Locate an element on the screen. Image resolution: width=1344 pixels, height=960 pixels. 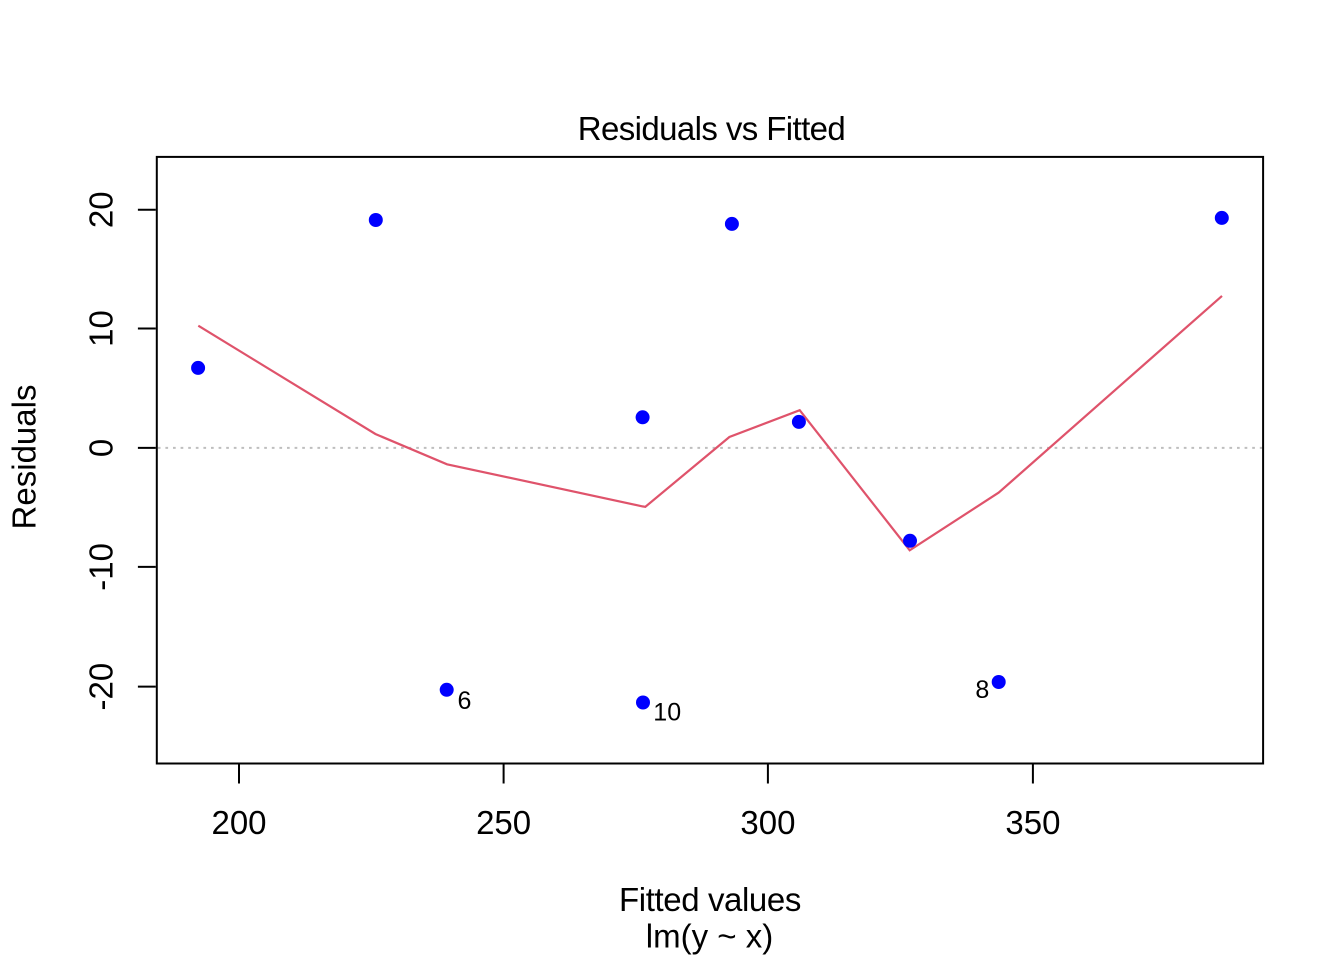
svg-text: -10 is located at coordinates (100, 567).